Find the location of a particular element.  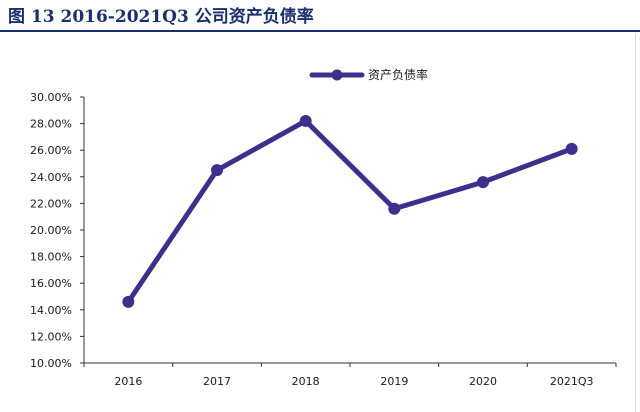

legend: 资产负债率 is located at coordinates (368, 74).